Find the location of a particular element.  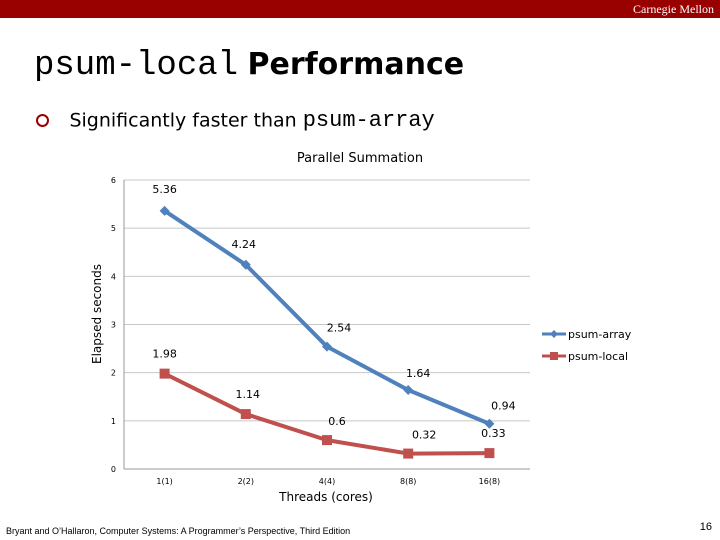

x-tick-label: 4(4) is located at coordinates (327, 481).